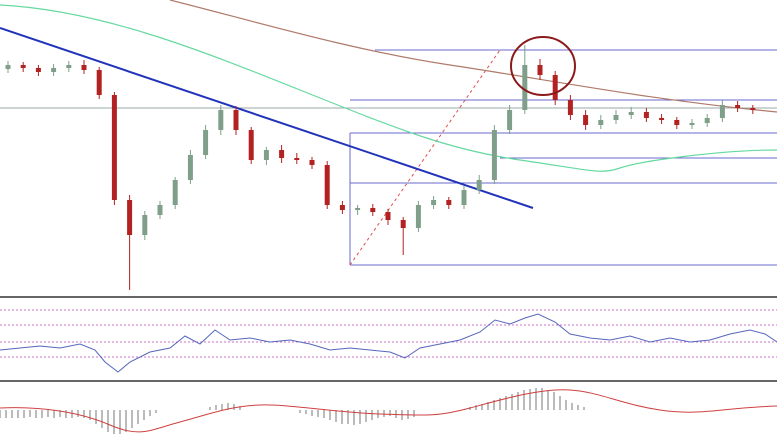 The height and width of the screenshot is (437, 777). I want to click on macd-histogram, so click(292, 411).